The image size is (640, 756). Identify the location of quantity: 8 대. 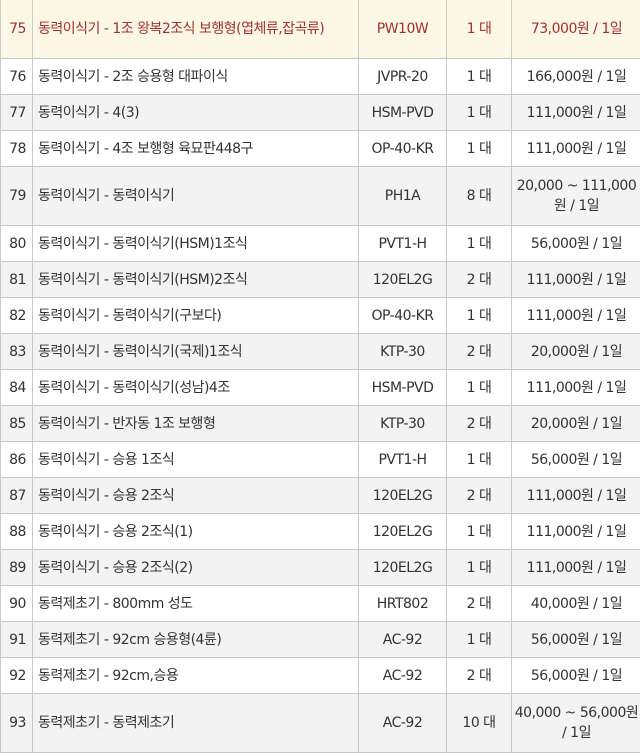
(479, 196).